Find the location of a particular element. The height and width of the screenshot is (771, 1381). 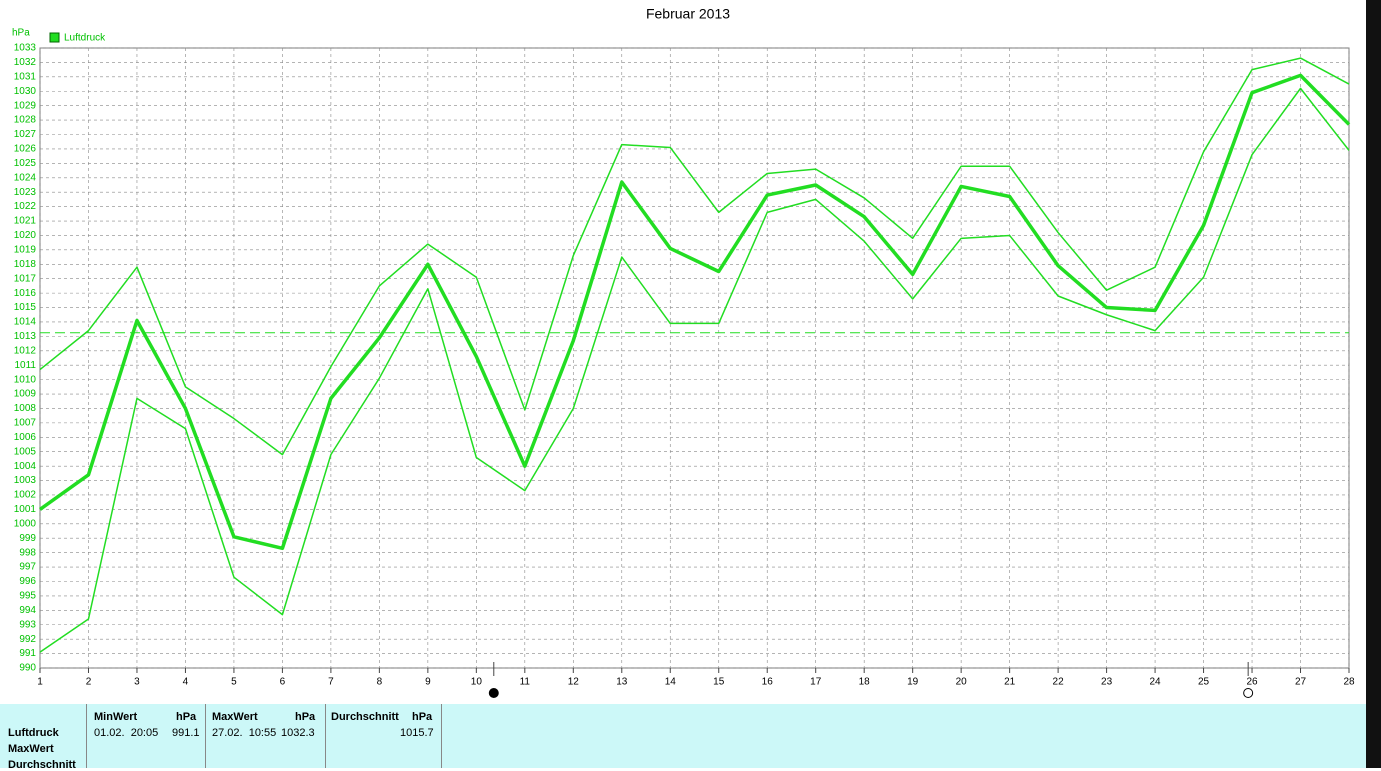

x-tick-label: 4 is located at coordinates (186, 682).